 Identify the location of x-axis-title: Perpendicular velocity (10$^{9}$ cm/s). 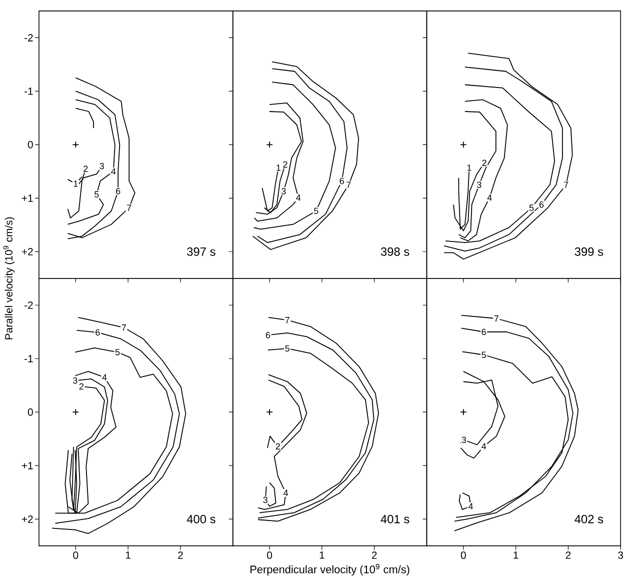
(330, 570).